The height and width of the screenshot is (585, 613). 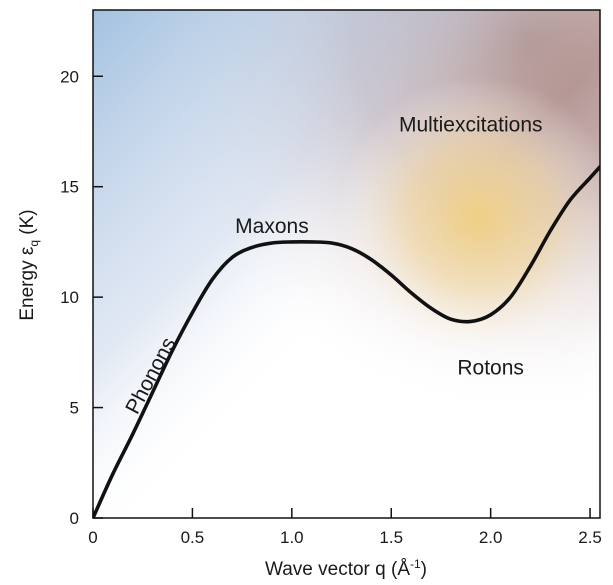 What do you see at coordinates (471, 124) in the screenshot?
I see `annotation-multiexcitations: Multiexcitations` at bounding box center [471, 124].